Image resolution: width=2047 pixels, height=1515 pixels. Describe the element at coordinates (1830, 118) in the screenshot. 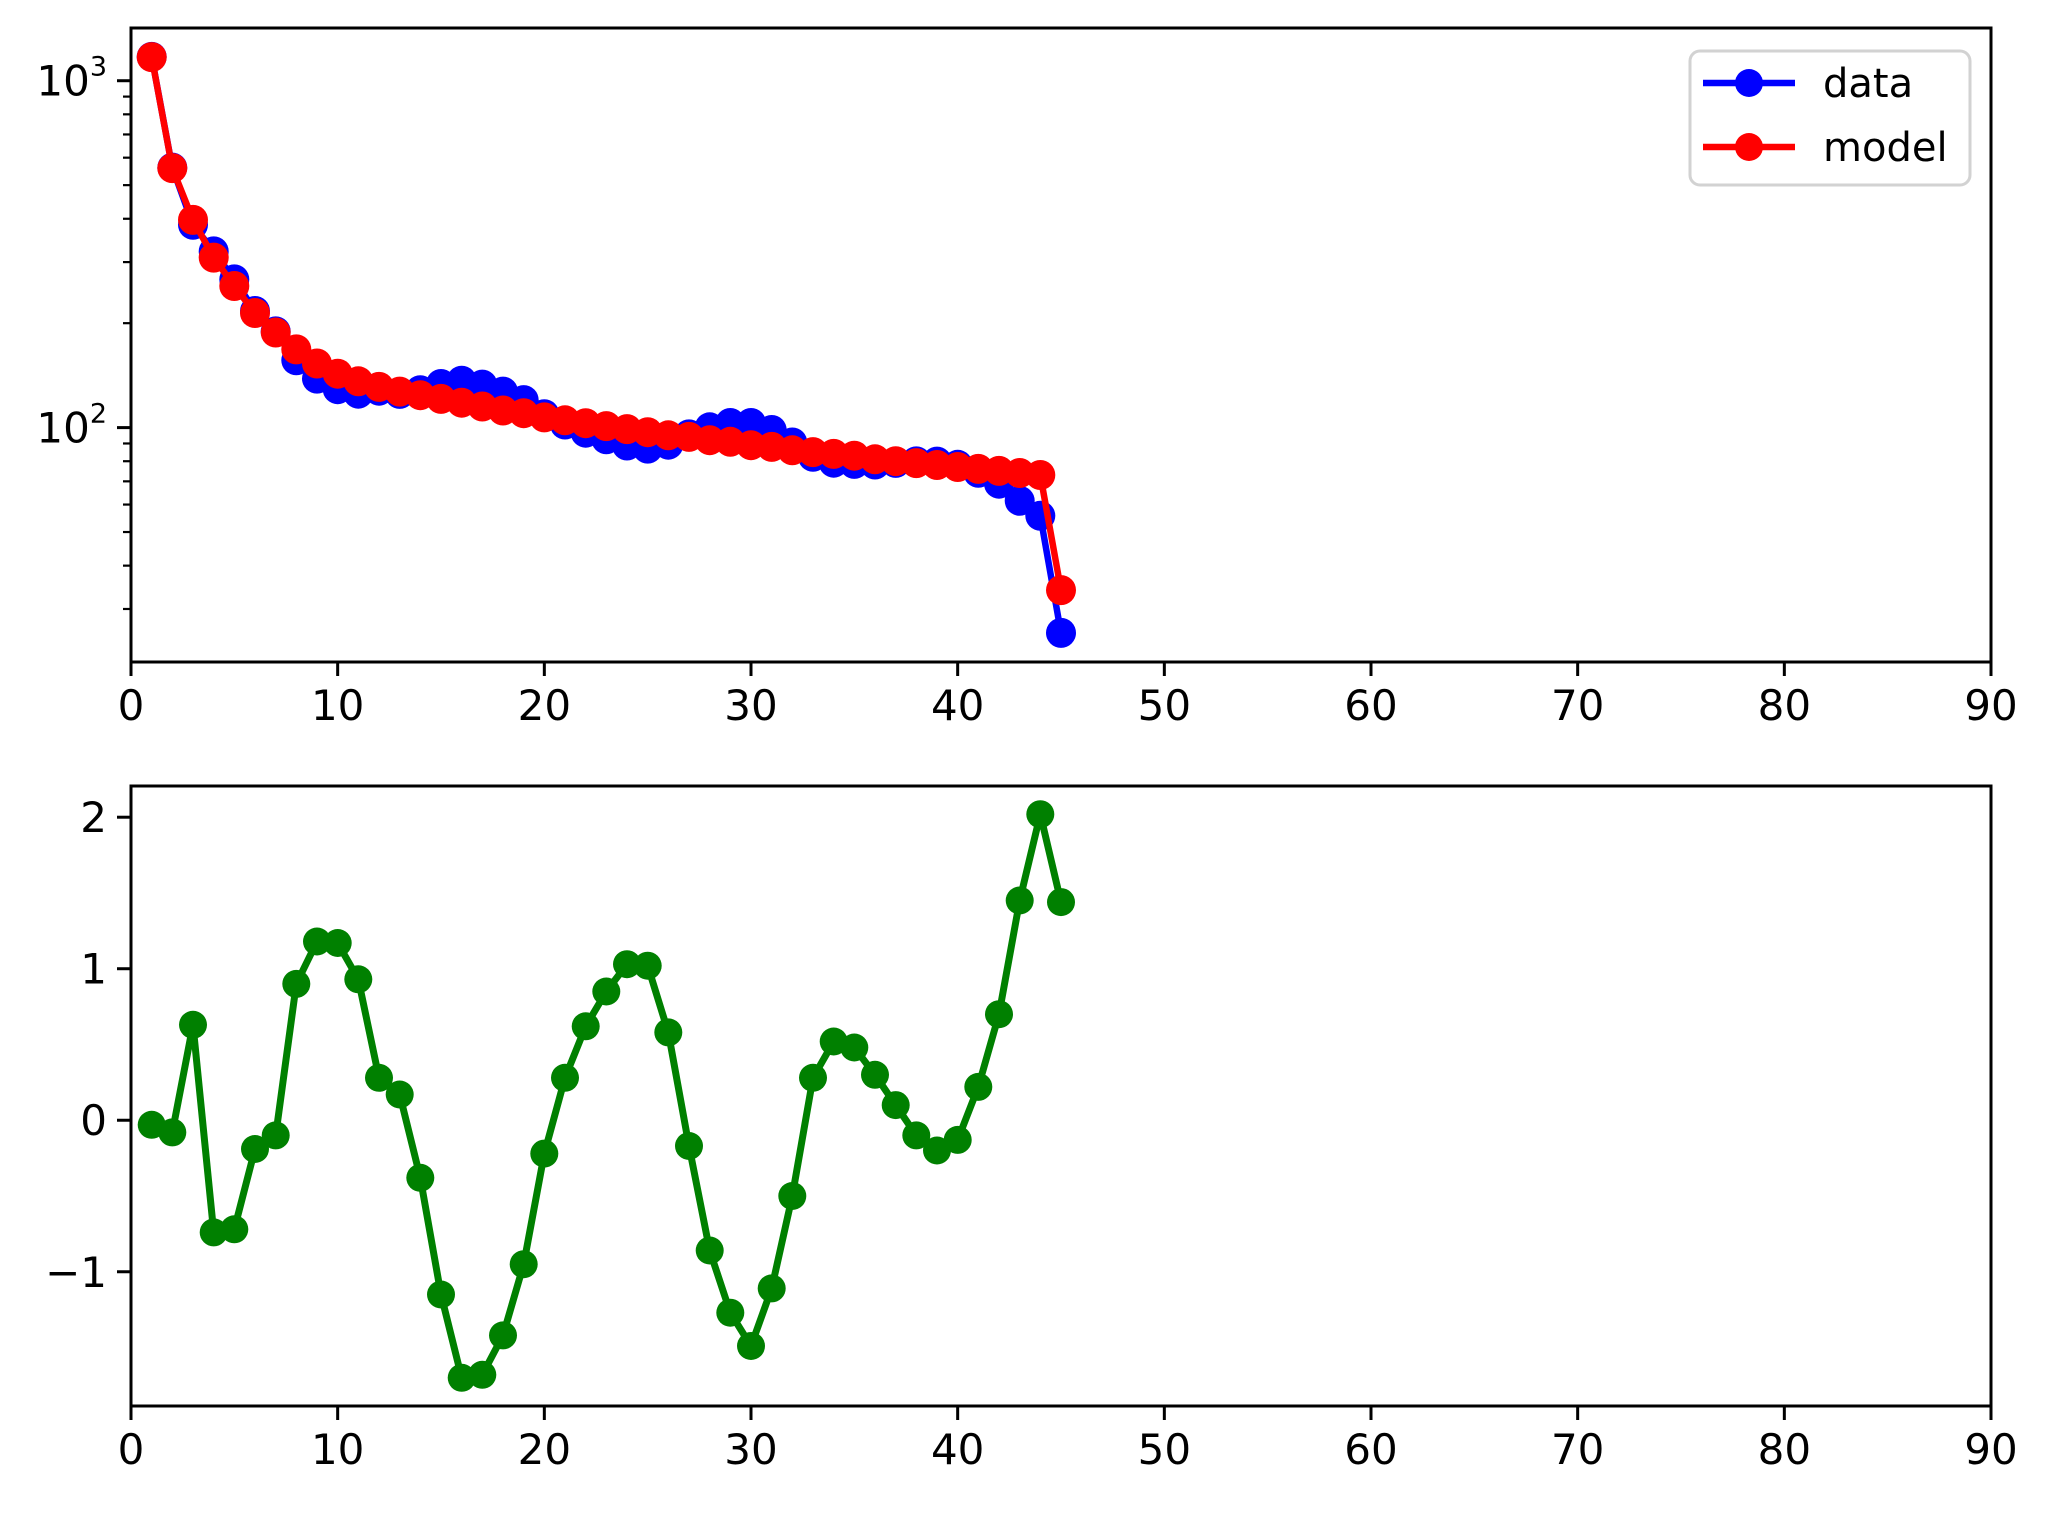

I see `legend: data model` at that location.